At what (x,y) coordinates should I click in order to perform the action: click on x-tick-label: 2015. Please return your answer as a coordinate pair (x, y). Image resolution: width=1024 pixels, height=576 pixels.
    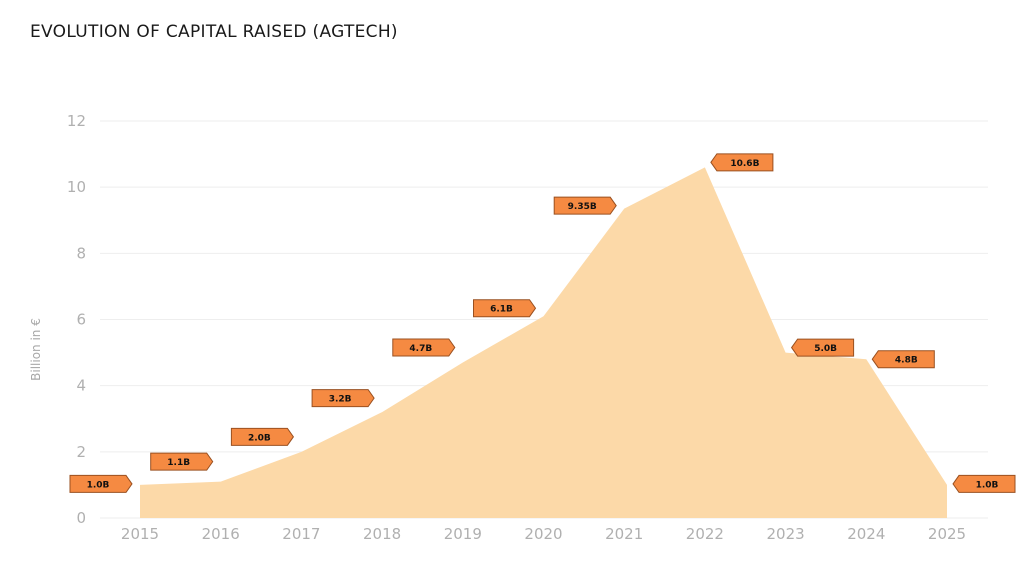
    Looking at the image, I should click on (140, 534).